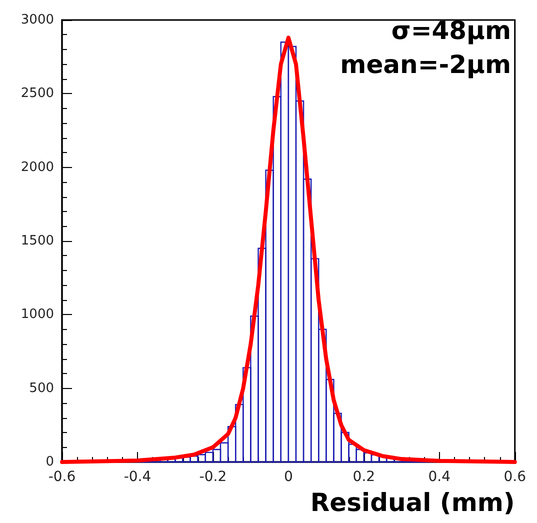 The height and width of the screenshot is (523, 537). I want to click on y-tick-label: 1000, so click(37, 314).